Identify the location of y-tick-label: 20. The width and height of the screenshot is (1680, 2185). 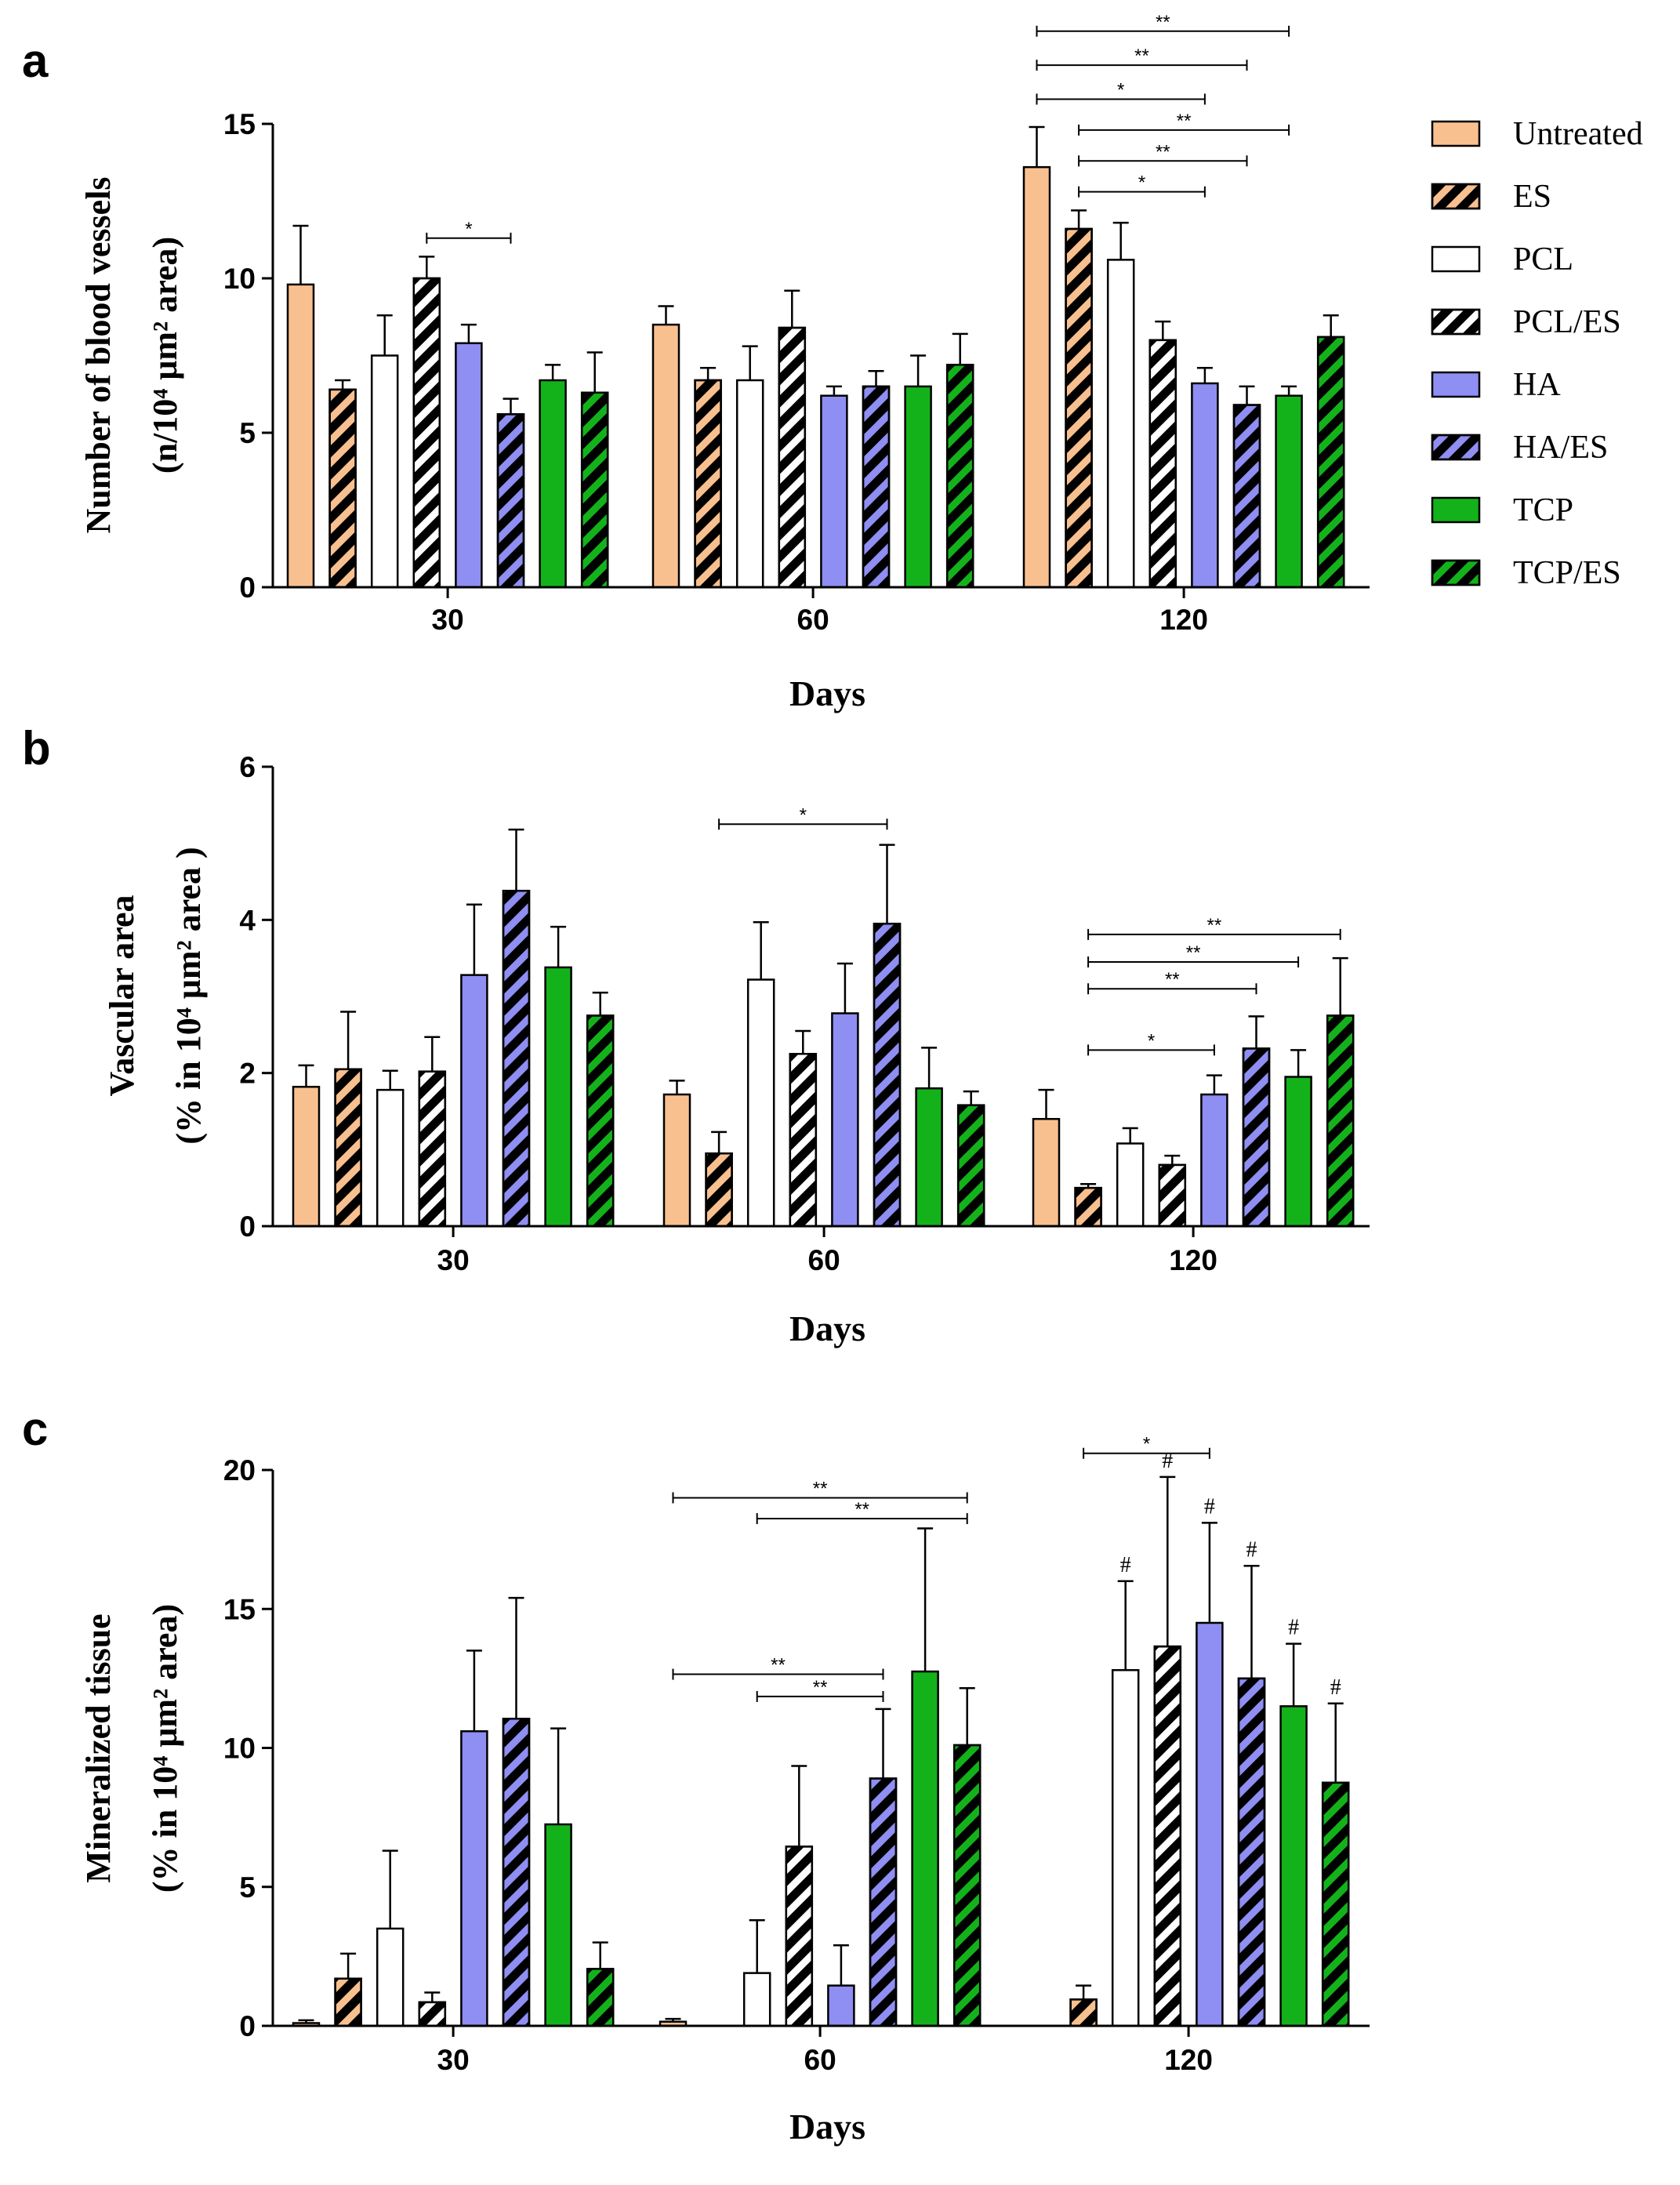
(239, 1470).